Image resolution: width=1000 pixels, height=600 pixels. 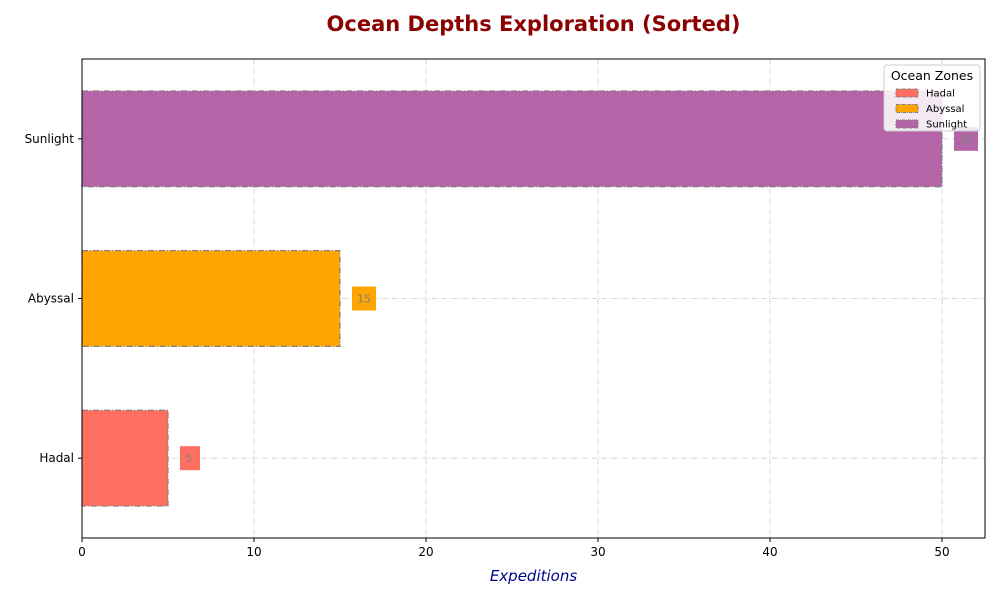 What do you see at coordinates (534, 24) in the screenshot?
I see `chart-title: Ocean Depths Exploration (Sorted)` at bounding box center [534, 24].